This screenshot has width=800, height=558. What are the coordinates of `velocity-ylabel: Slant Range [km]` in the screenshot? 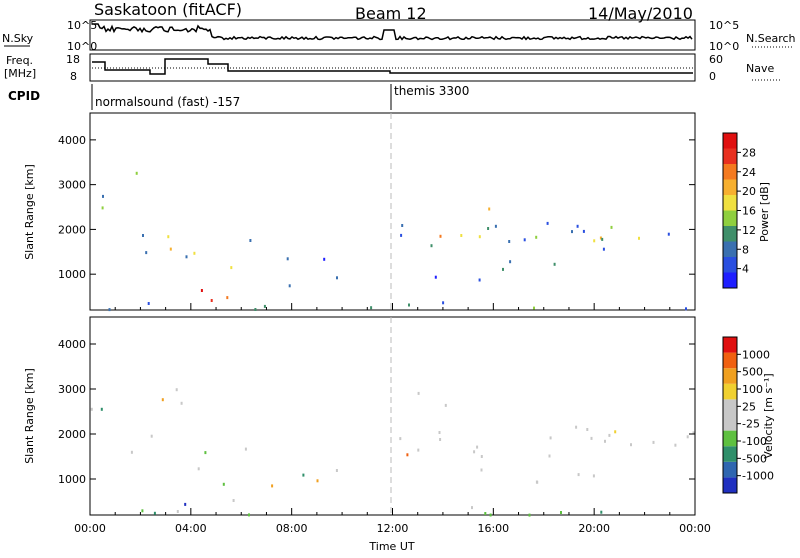 It's located at (29, 416).